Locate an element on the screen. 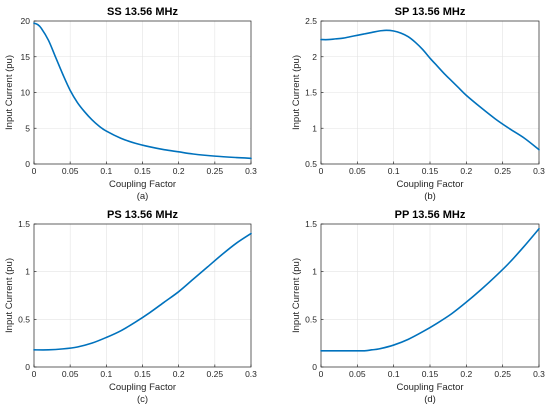 This screenshot has height=410, width=550. chart-d-xtick-label-3: 0.15 is located at coordinates (430, 374).